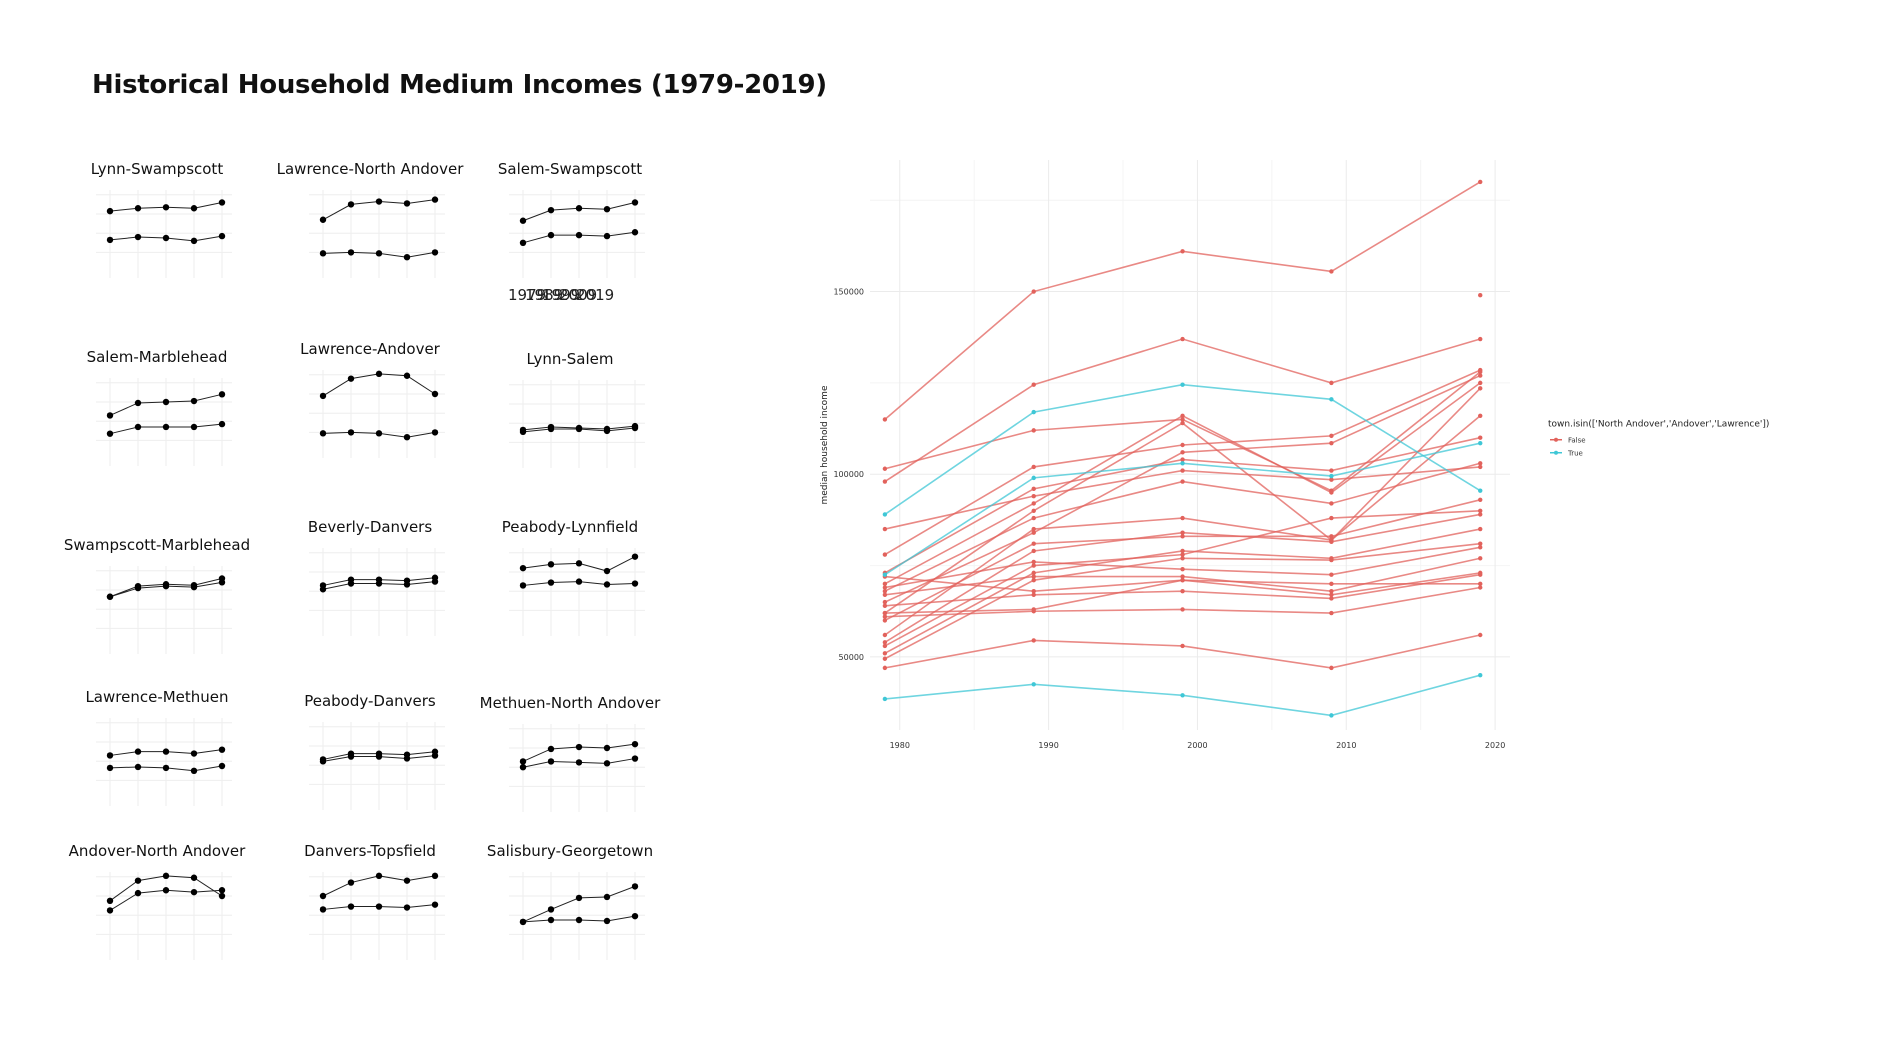 The width and height of the screenshot is (1901, 1056). I want to click on small-multiple-chart: Lawrence-Methuen, so click(157, 763).